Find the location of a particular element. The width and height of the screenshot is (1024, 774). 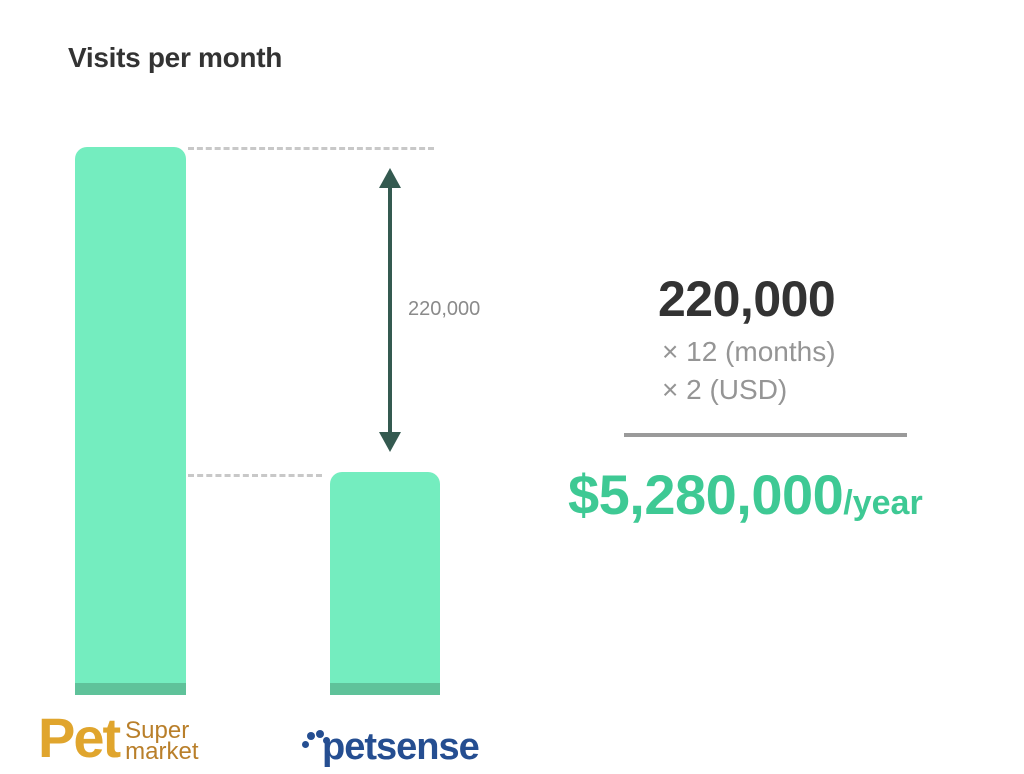

paw-icon is located at coordinates (316, 747).